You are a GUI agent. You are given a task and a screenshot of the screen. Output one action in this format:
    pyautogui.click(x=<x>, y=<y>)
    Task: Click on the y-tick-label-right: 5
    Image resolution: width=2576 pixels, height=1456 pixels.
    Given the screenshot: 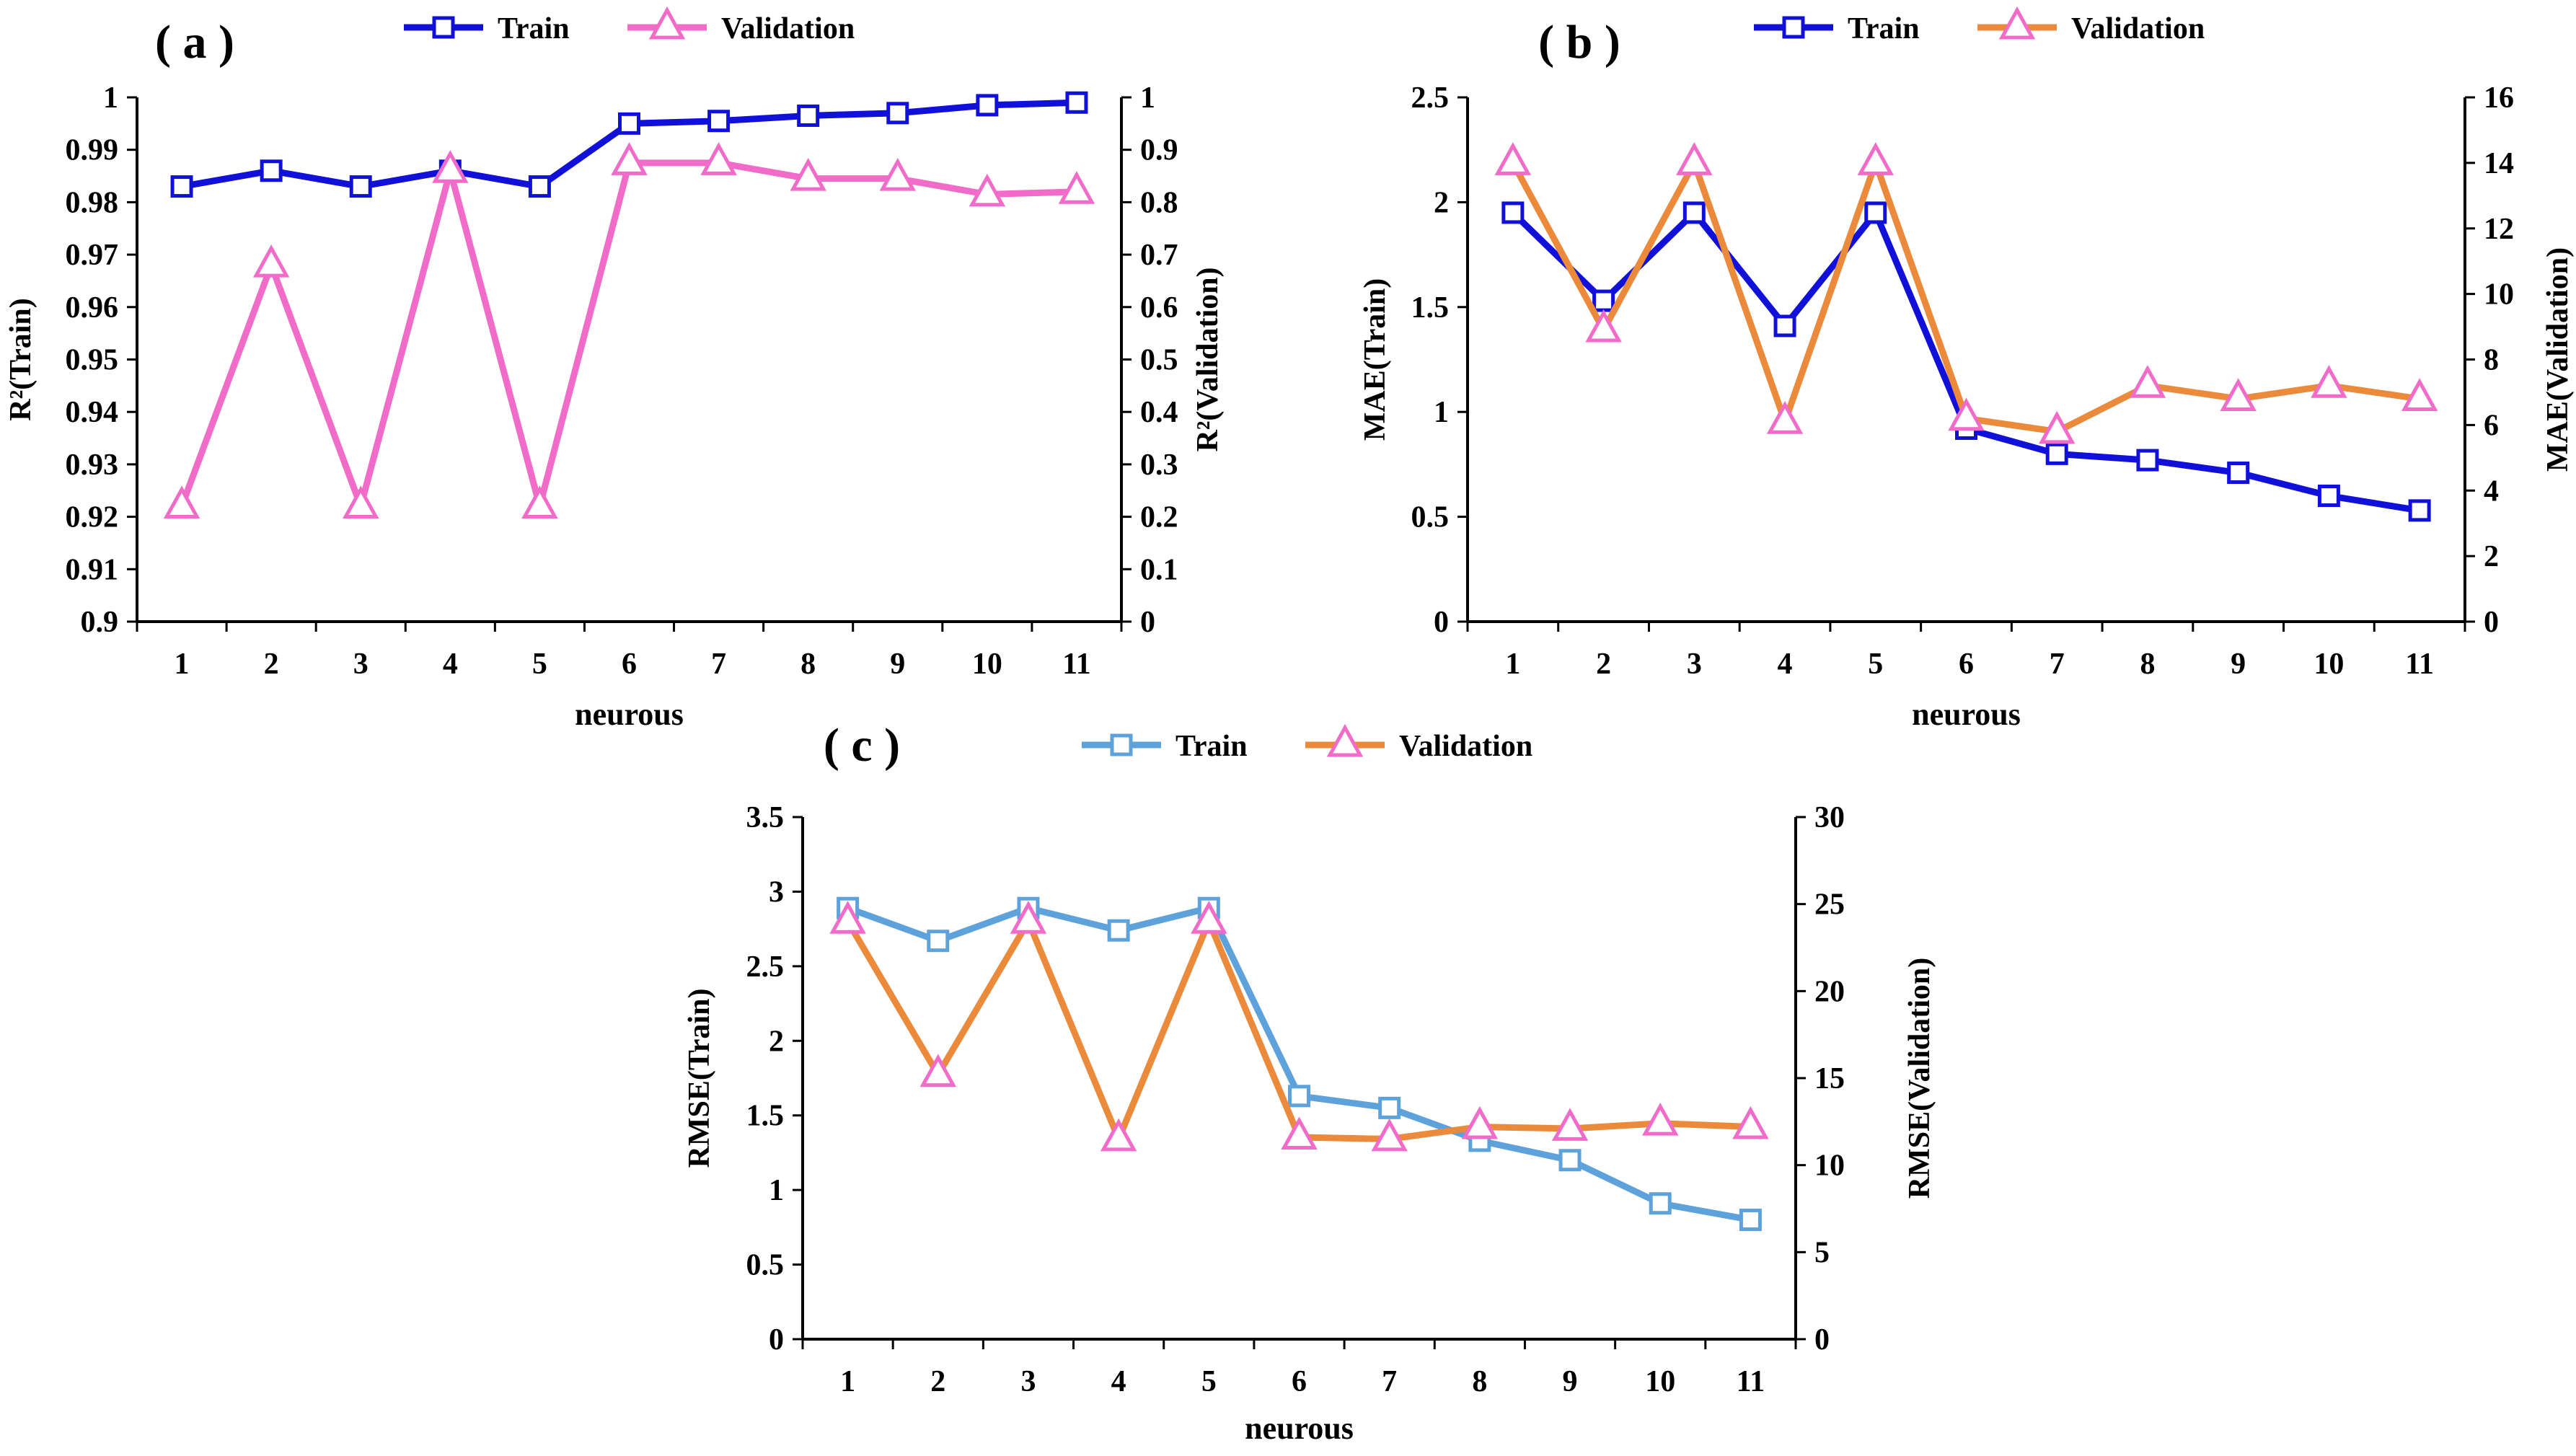 What is the action you would take?
    pyautogui.click(x=1822, y=1252)
    